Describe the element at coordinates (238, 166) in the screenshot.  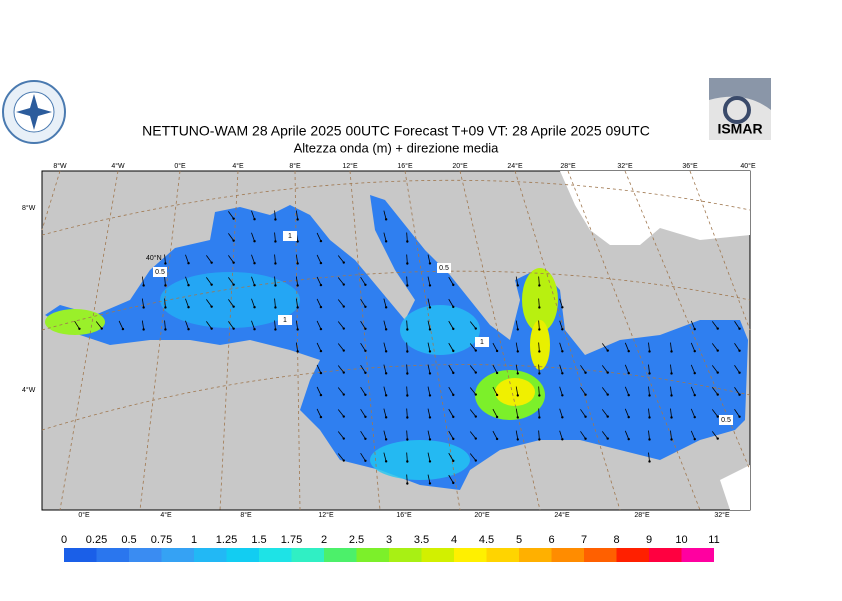
I see `lon-label: 4°E` at that location.